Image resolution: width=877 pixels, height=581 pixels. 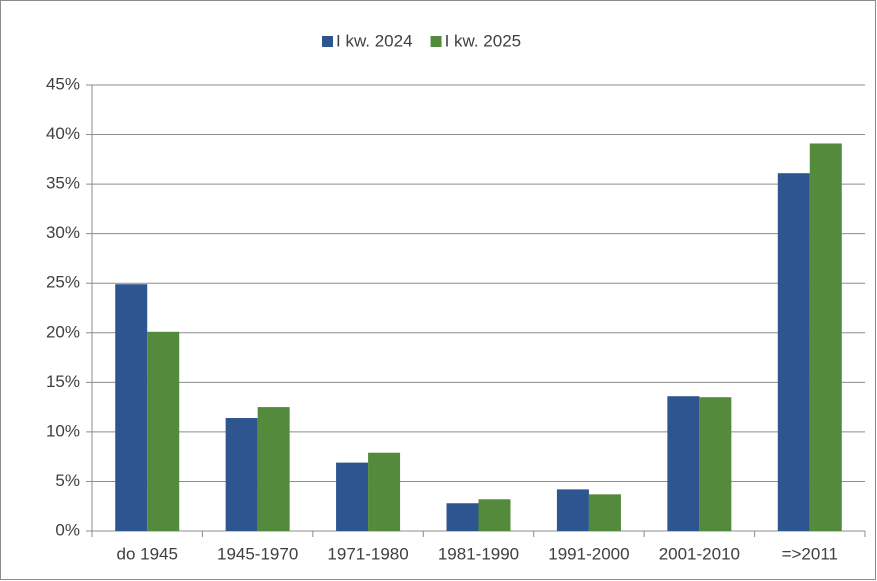 I want to click on legend-label: I kw. 2025, so click(x=483, y=40).